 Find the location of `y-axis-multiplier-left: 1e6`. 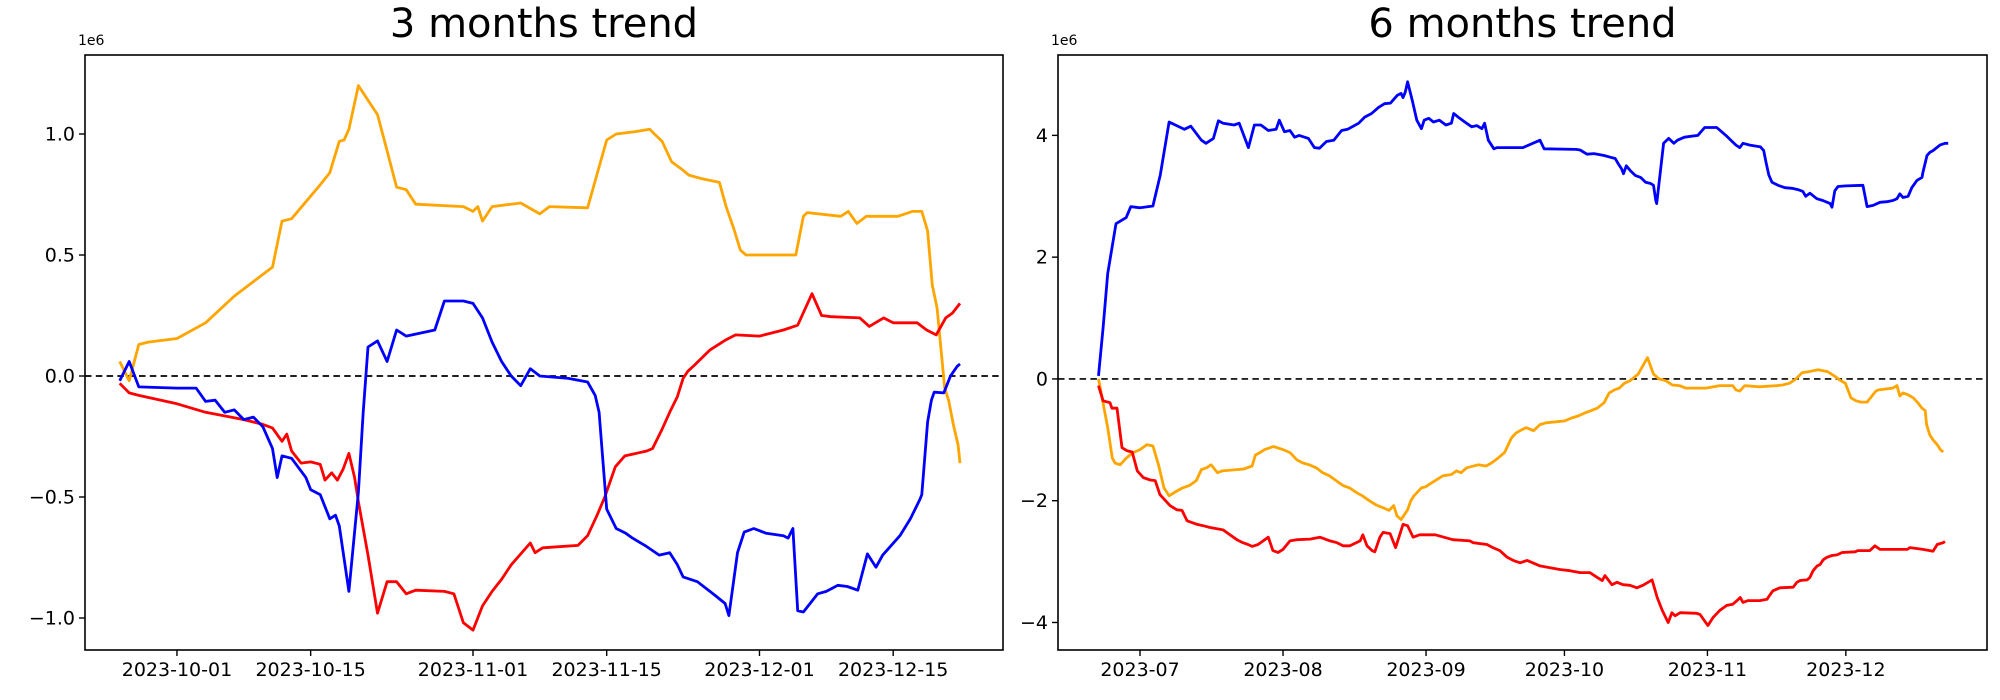

y-axis-multiplier-left: 1e6 is located at coordinates (91, 41).